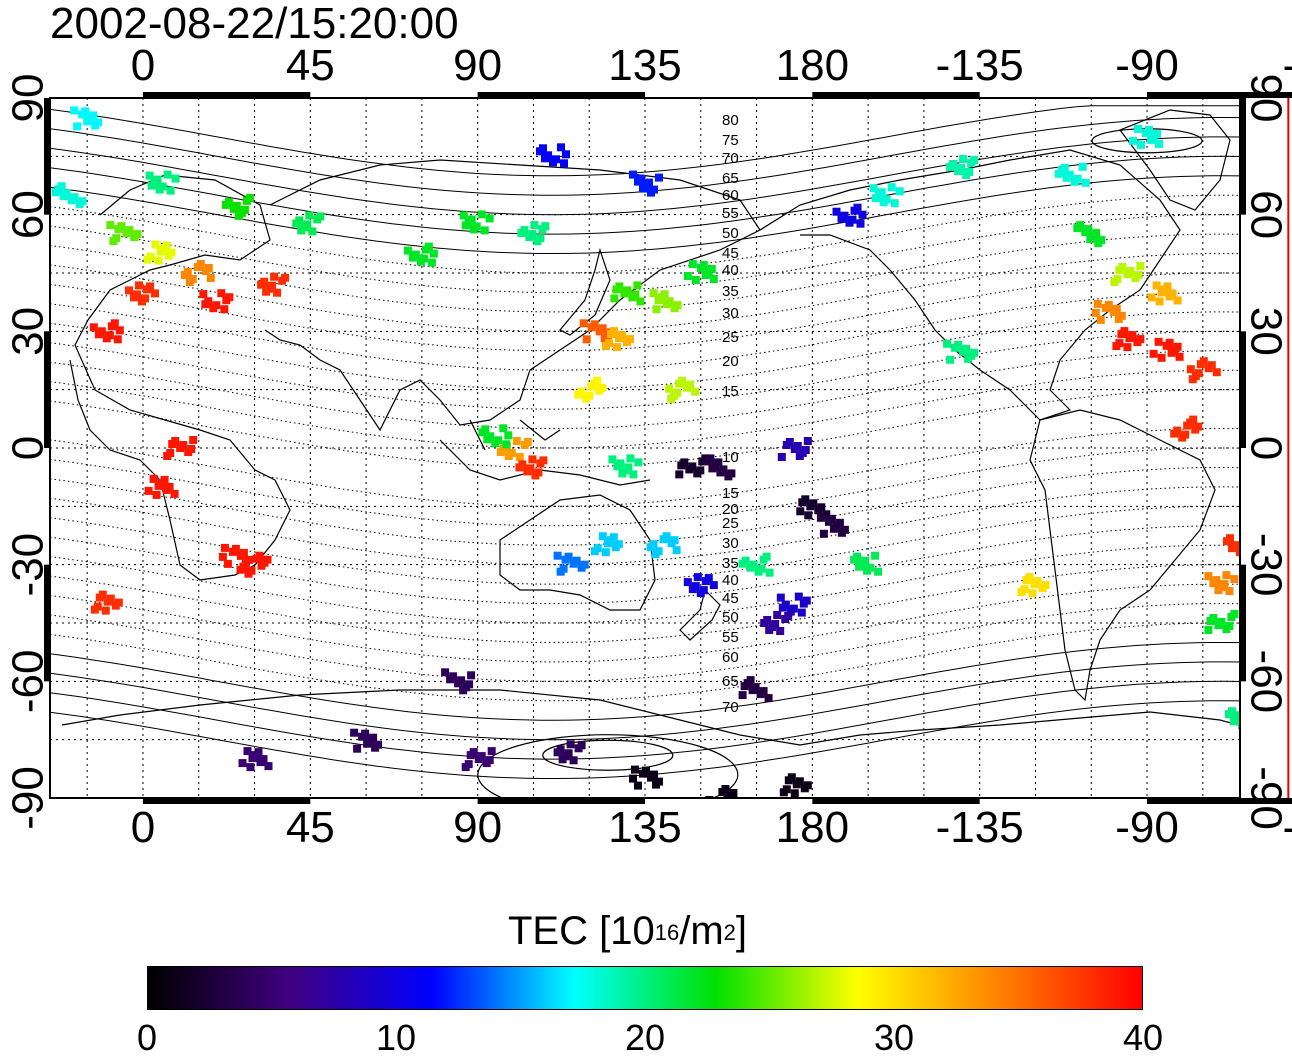 This screenshot has width=1292, height=1058. I want to click on magnetic-contour, so click(645, 293).